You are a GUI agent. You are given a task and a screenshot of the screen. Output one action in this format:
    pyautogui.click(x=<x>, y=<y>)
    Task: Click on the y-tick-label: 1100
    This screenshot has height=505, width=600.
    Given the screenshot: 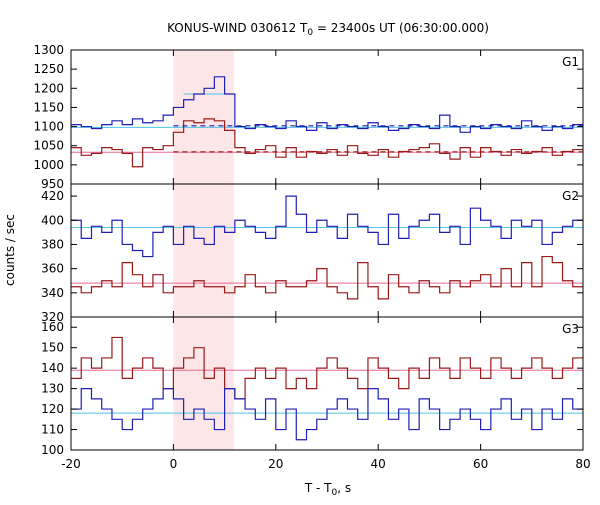 What is the action you would take?
    pyautogui.click(x=48, y=127)
    